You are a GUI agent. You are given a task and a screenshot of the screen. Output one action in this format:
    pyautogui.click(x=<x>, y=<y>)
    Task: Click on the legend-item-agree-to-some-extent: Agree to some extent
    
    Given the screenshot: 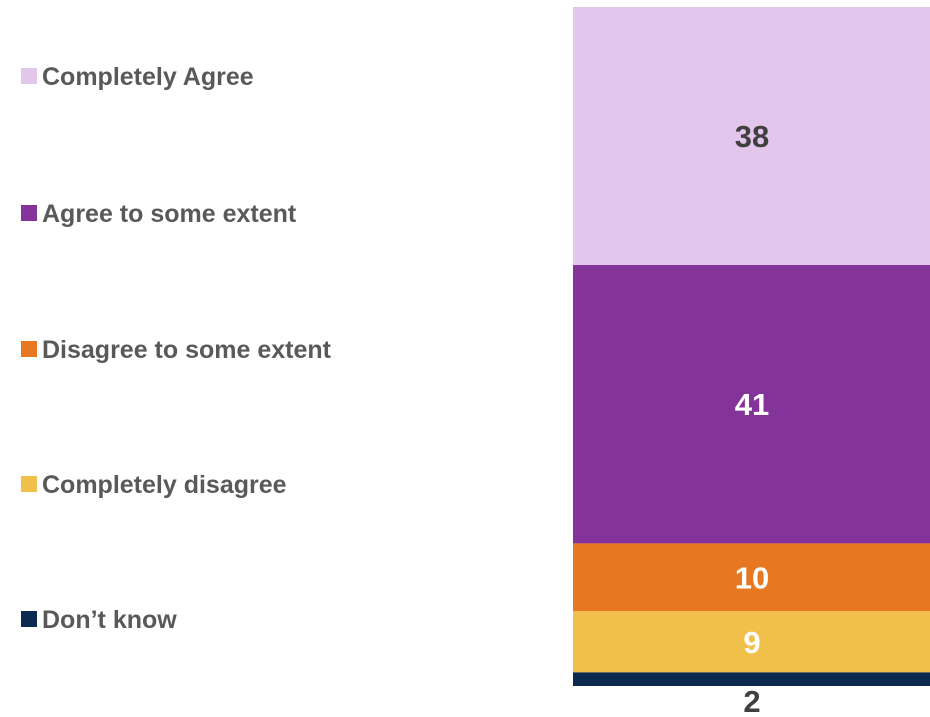 What is the action you would take?
    pyautogui.click(x=159, y=214)
    